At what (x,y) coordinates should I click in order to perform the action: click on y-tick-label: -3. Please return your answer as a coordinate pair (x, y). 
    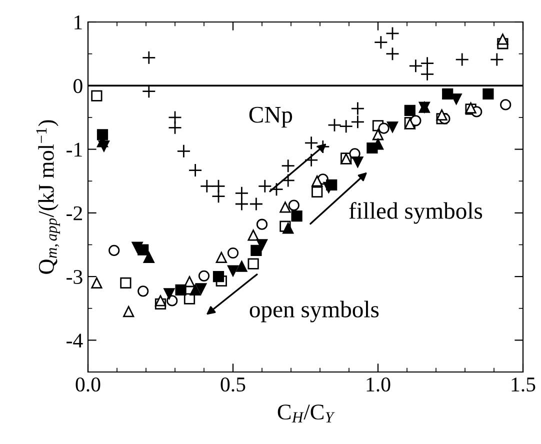
    Looking at the image, I should click on (74, 277).